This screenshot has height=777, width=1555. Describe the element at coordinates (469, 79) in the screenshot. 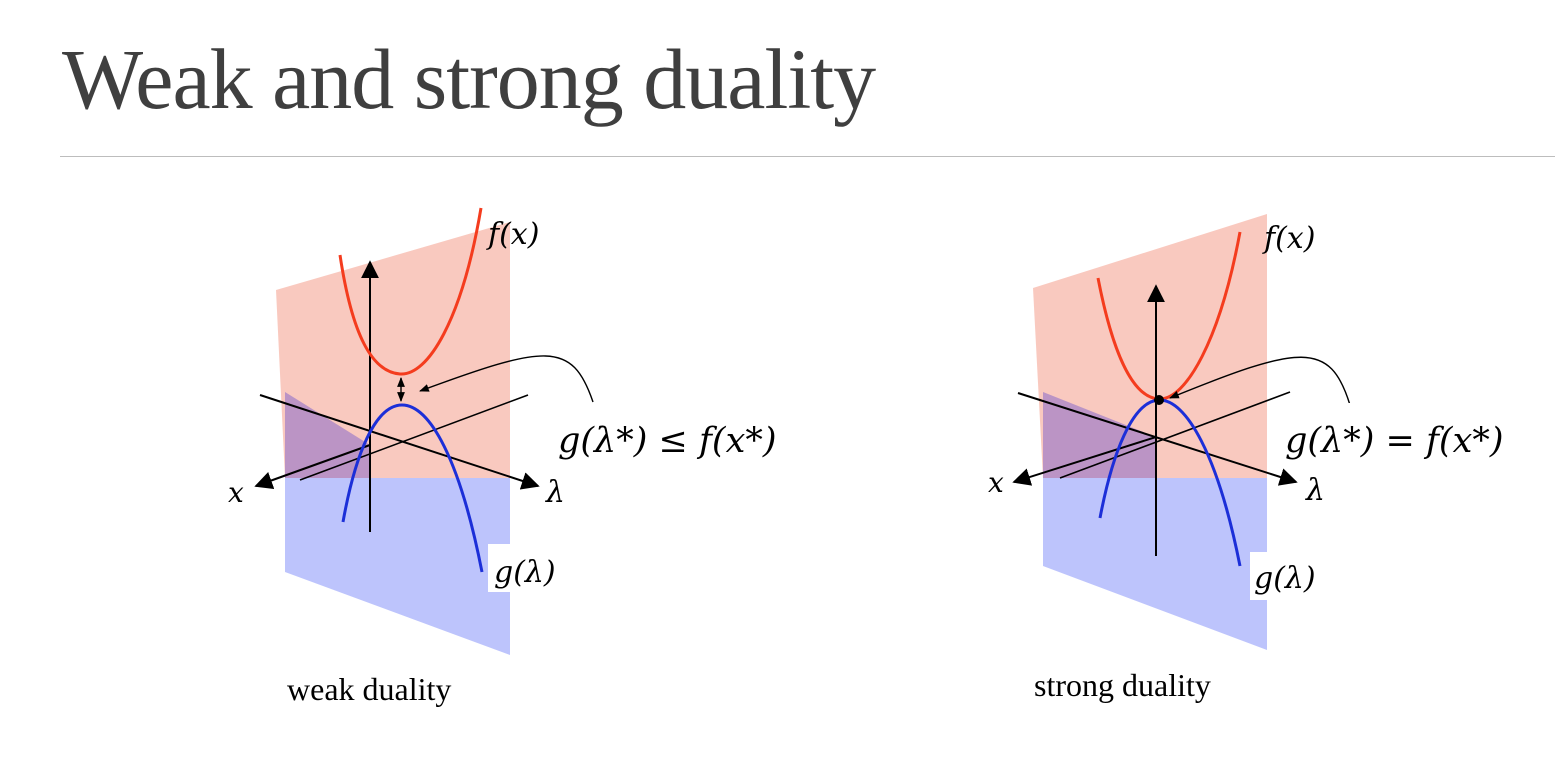

I see `slide-title: Weak and strong duality` at that location.